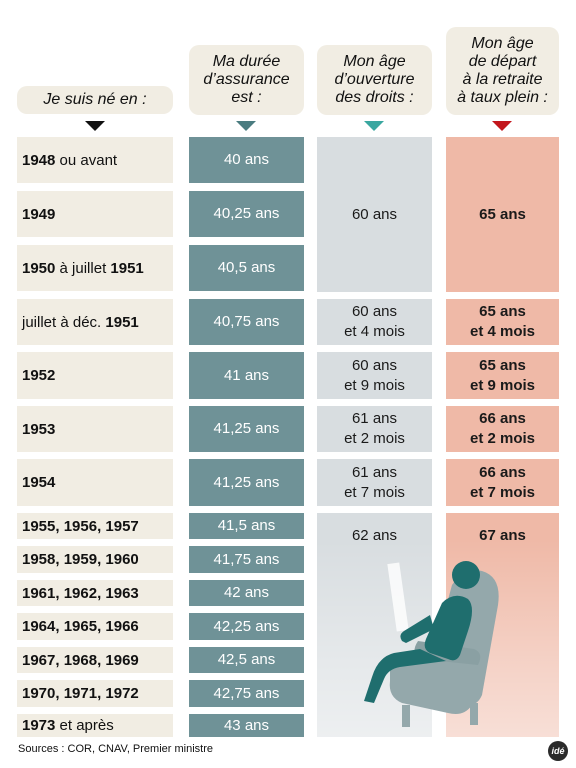 Image resolution: width=576 pixels, height=768 pixels. I want to click on insurance-duration-cell: 40,5 ans, so click(246, 268).